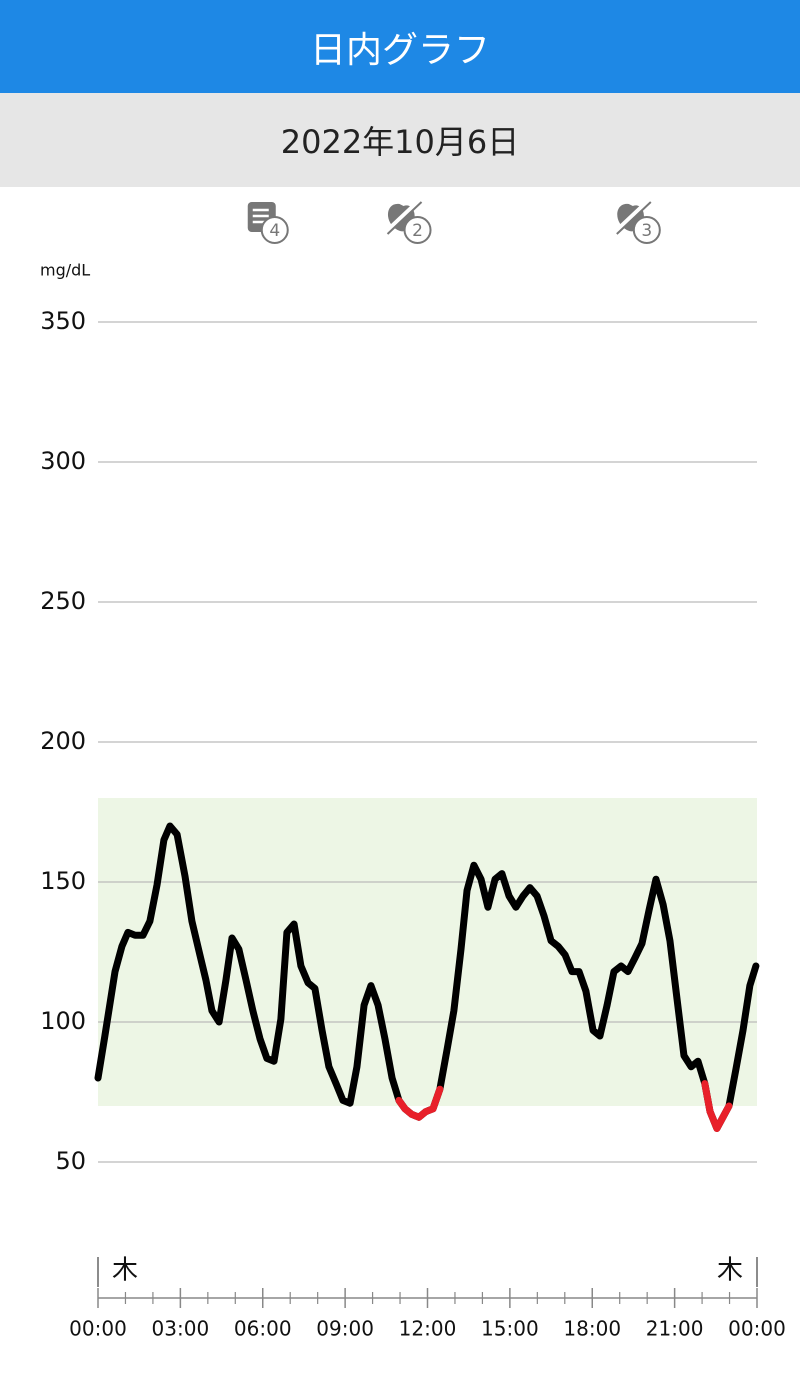  I want to click on y-tick-label: 150, so click(63, 881).